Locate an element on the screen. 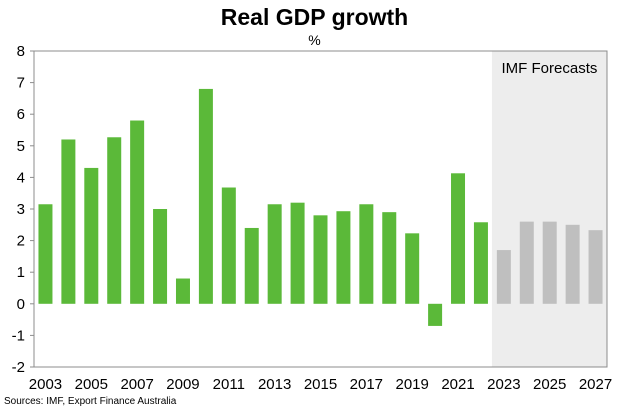 This screenshot has width=629, height=413. y-tick-label: 1 is located at coordinates (21, 272).